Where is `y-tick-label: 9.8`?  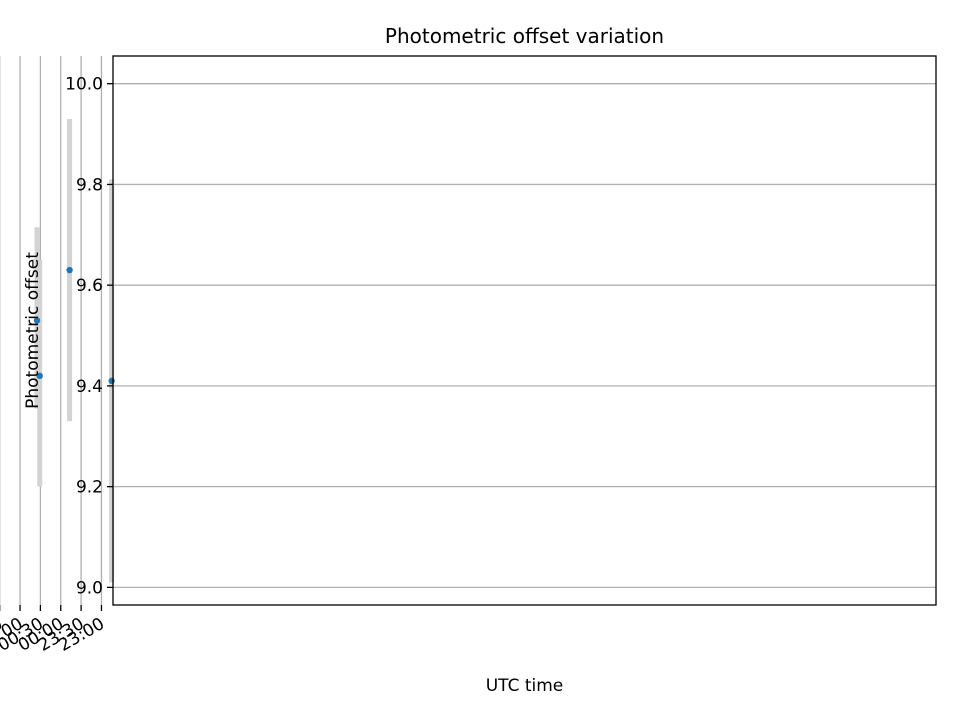 y-tick-label: 9.8 is located at coordinates (89, 185).